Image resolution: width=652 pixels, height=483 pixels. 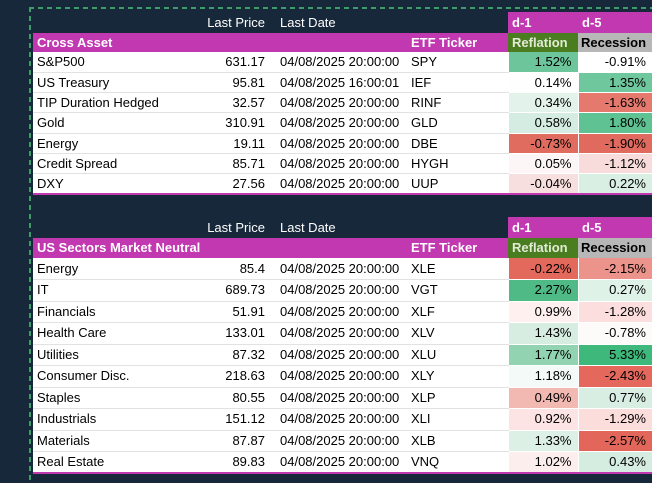 I want to click on cell-name: Materials, so click(x=111, y=441).